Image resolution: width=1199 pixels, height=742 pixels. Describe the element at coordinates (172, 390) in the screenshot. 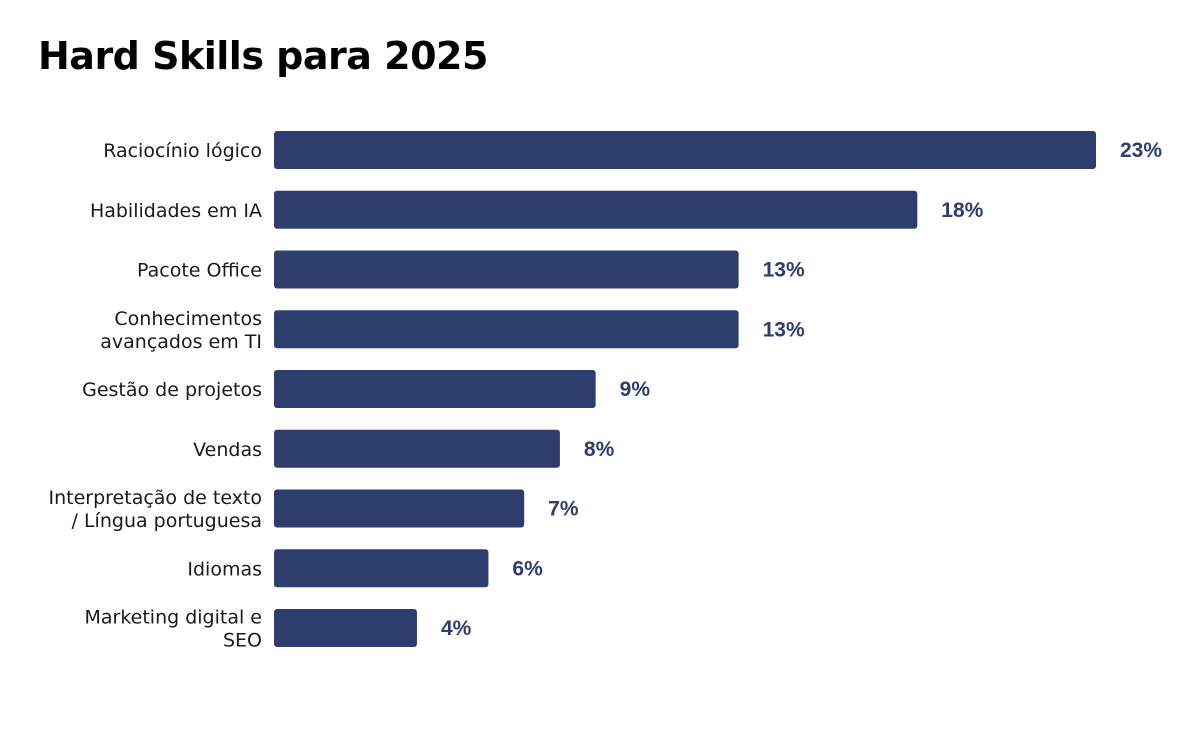

I see `category-label-4: Gestão de projetos` at that location.